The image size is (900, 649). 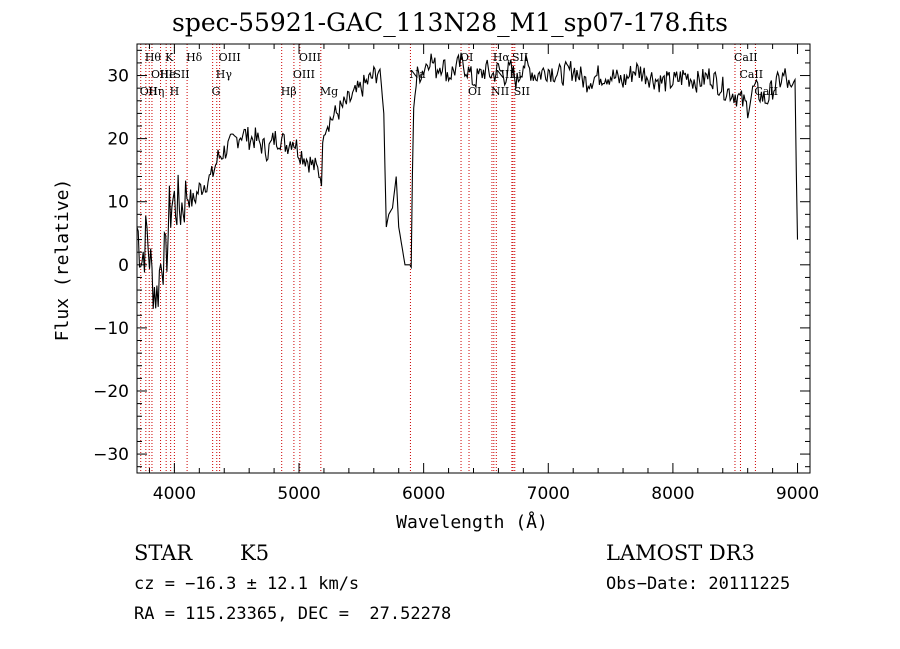 I want to click on spectral-line-label: Hδ, so click(x=194, y=57).